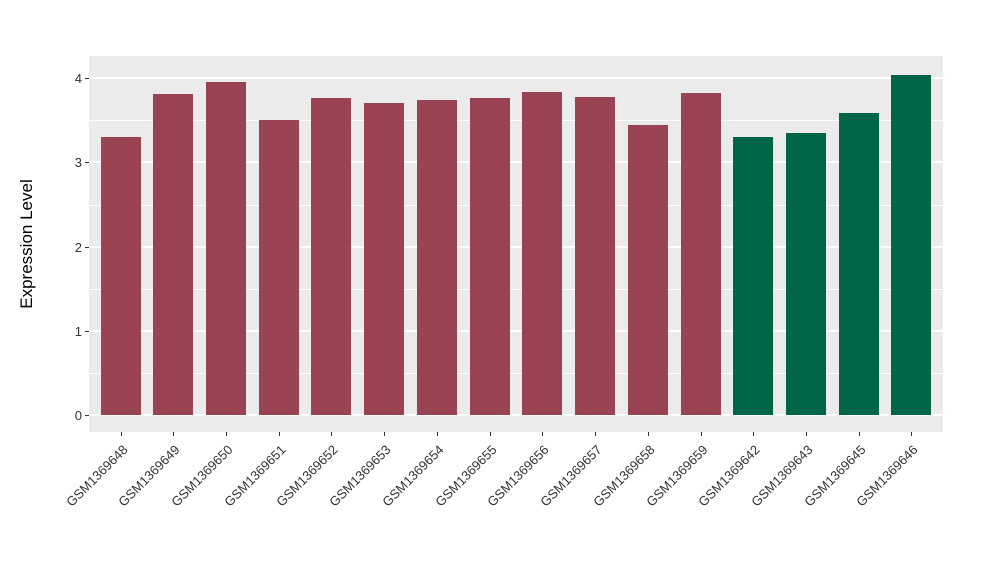 The image size is (1000, 580). Describe the element at coordinates (595, 255) in the screenshot. I see `bar-GSM1369657` at that location.